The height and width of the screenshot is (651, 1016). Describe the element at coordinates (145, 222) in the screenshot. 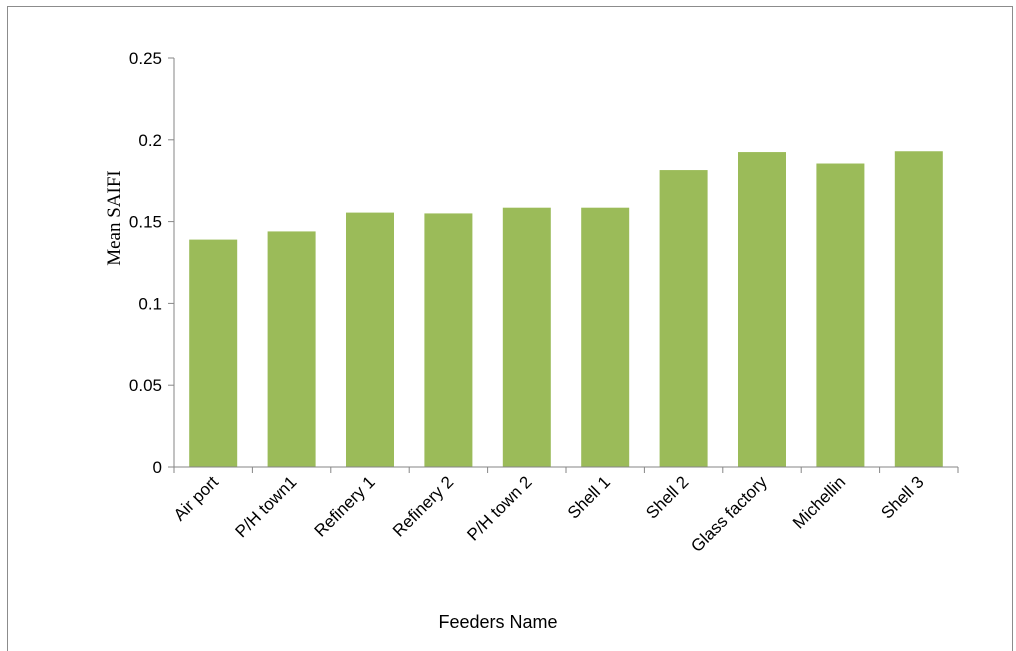

I see `y-tick-label-4: 0.15` at that location.